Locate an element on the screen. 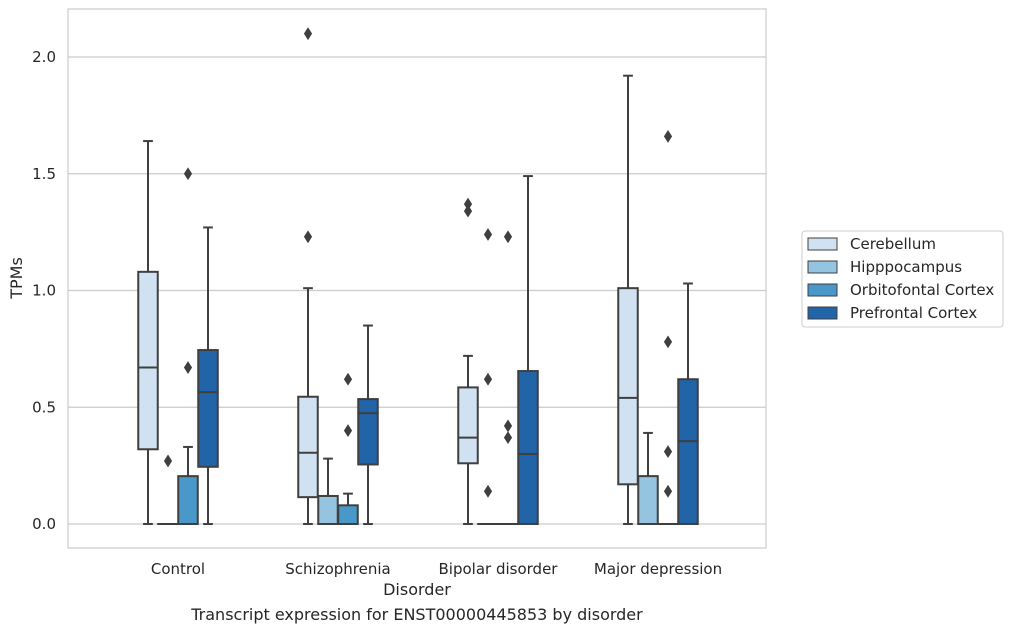  y-tick-label: 0.5 is located at coordinates (44, 407).